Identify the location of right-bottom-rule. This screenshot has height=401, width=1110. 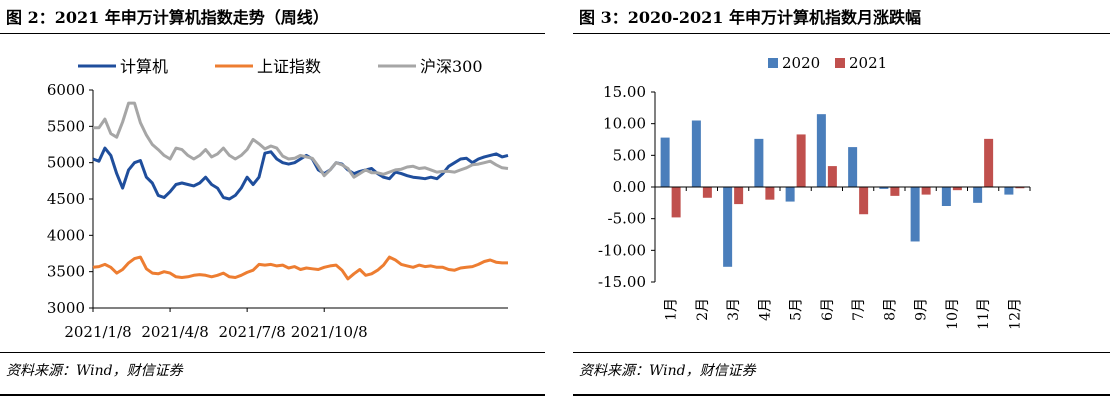
(841, 395).